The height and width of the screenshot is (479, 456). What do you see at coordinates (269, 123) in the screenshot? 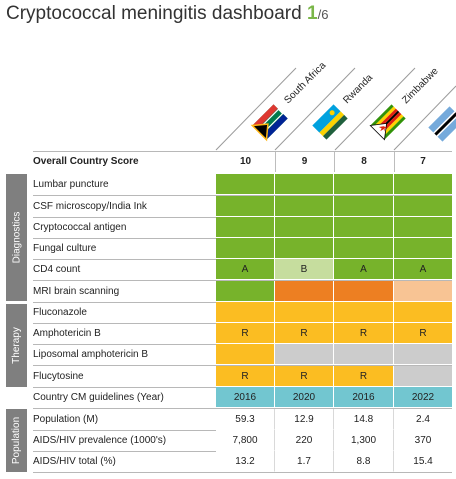
I see `south-africa-flag-icon` at bounding box center [269, 123].